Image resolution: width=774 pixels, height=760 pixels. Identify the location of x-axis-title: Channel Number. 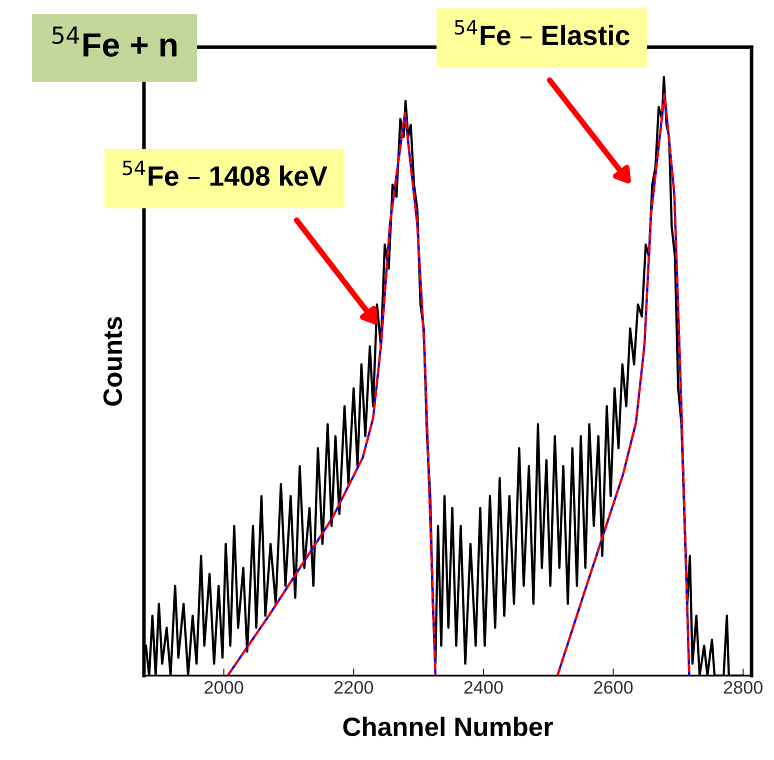
(448, 726).